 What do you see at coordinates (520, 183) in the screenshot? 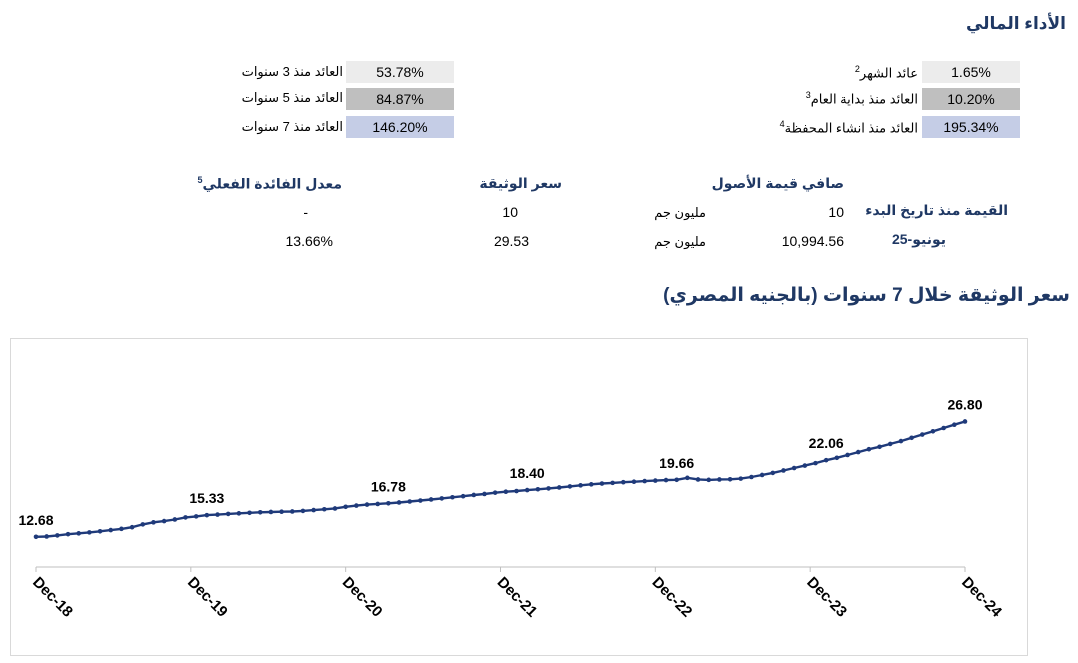
I see `header-price: سعر الوثيقة` at bounding box center [520, 183].